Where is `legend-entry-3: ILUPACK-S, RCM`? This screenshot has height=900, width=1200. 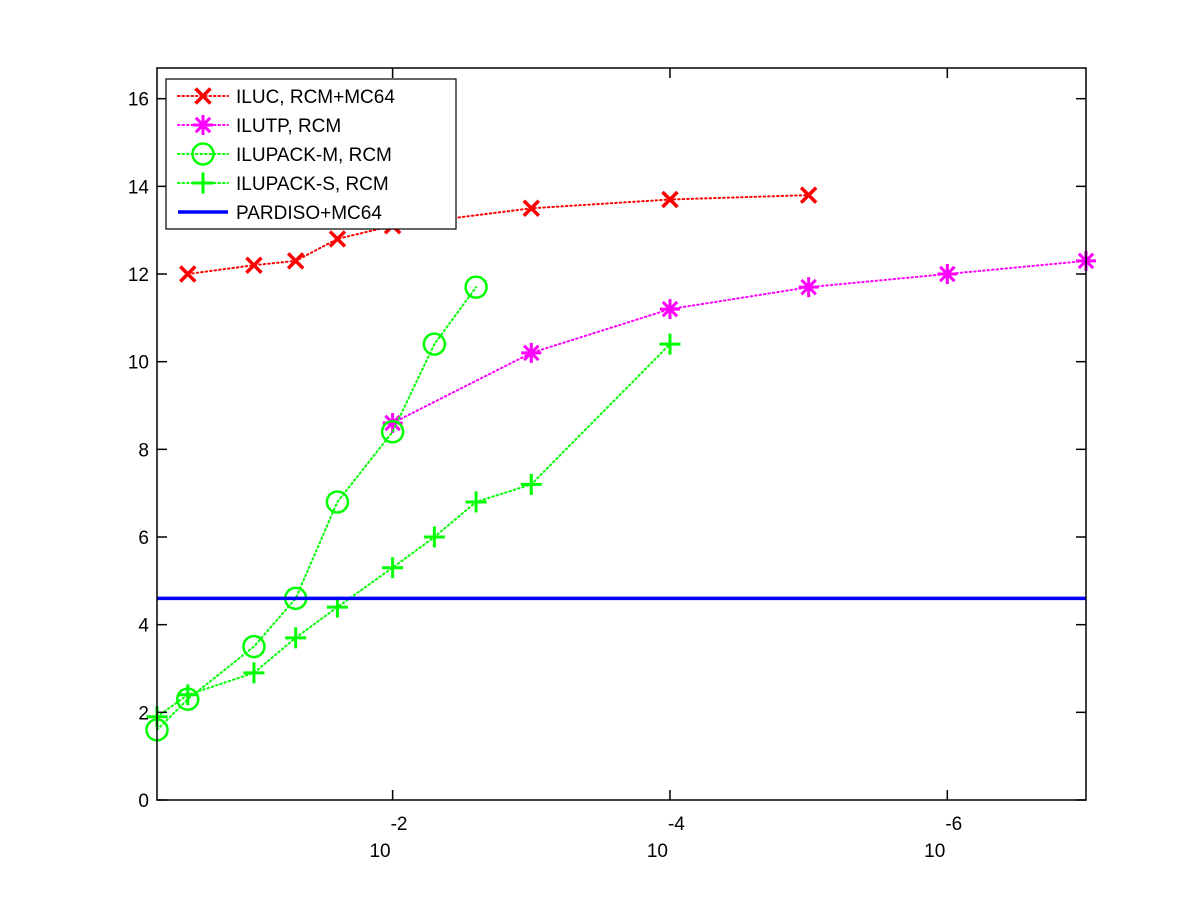 legend-entry-3: ILUPACK-S, RCM is located at coordinates (283, 183).